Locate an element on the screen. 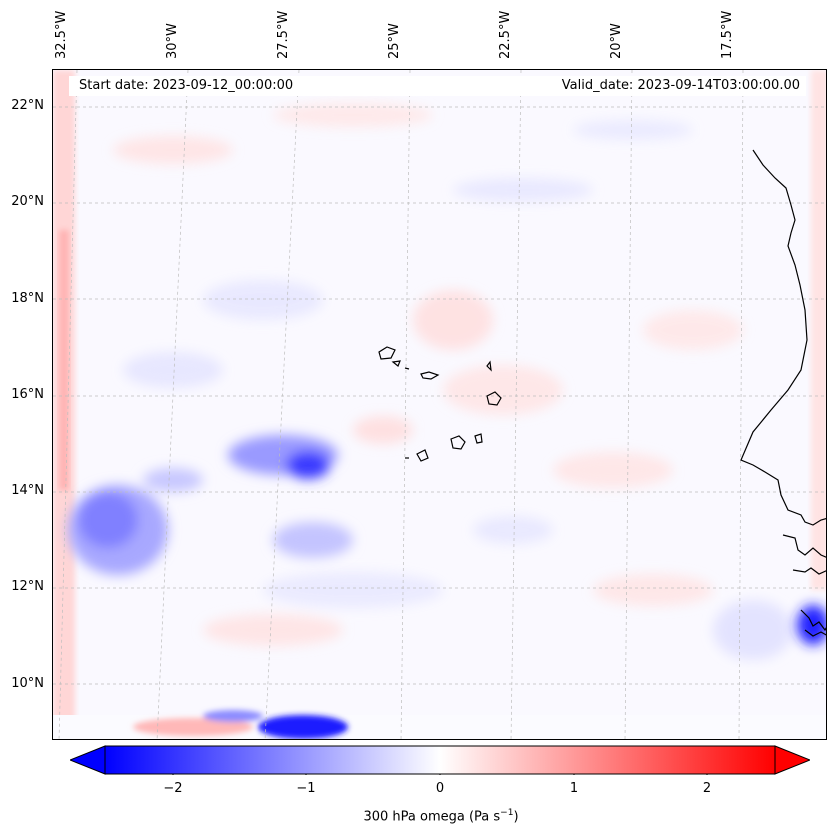 The height and width of the screenshot is (839, 837). colorbar is located at coordinates (440, 760).